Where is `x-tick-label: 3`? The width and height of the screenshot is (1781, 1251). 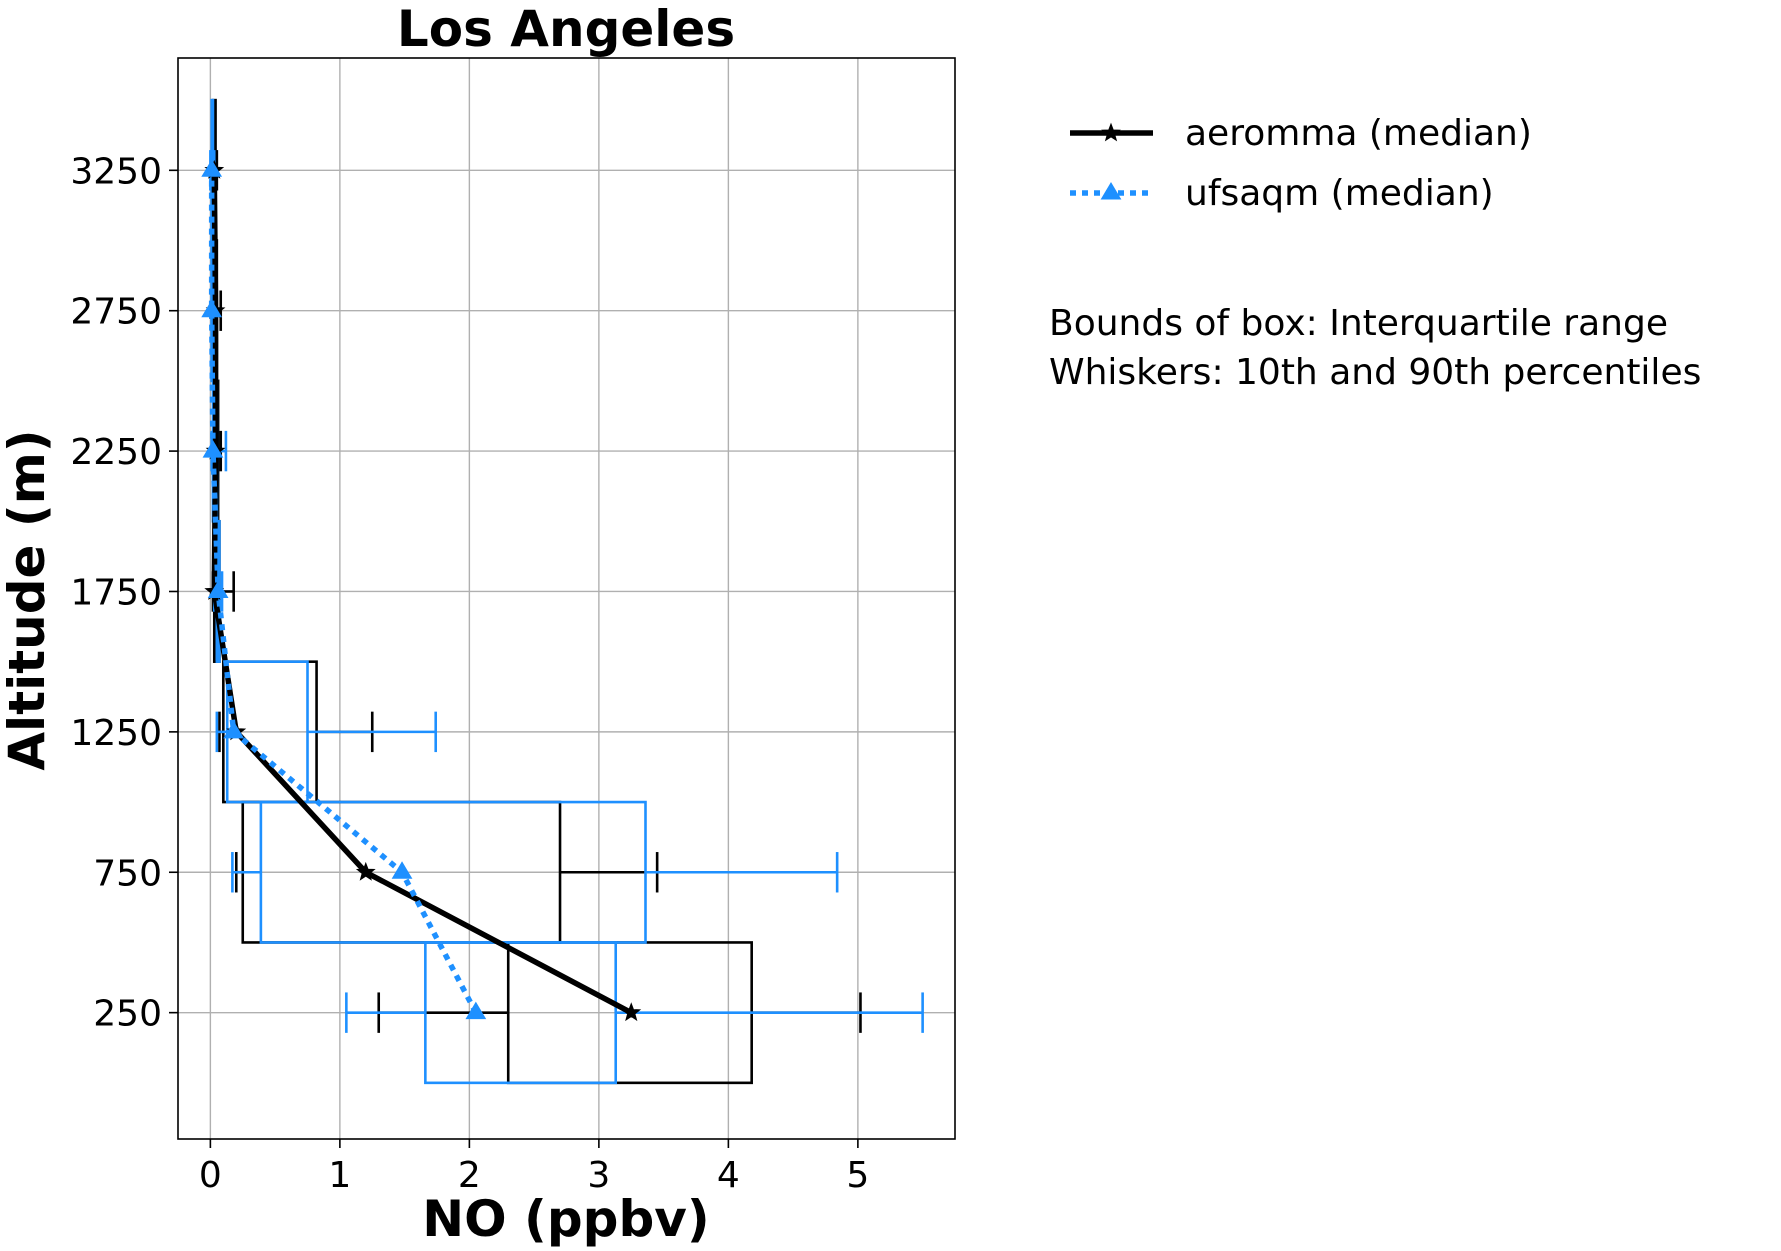 x-tick-label: 3 is located at coordinates (598, 1175).